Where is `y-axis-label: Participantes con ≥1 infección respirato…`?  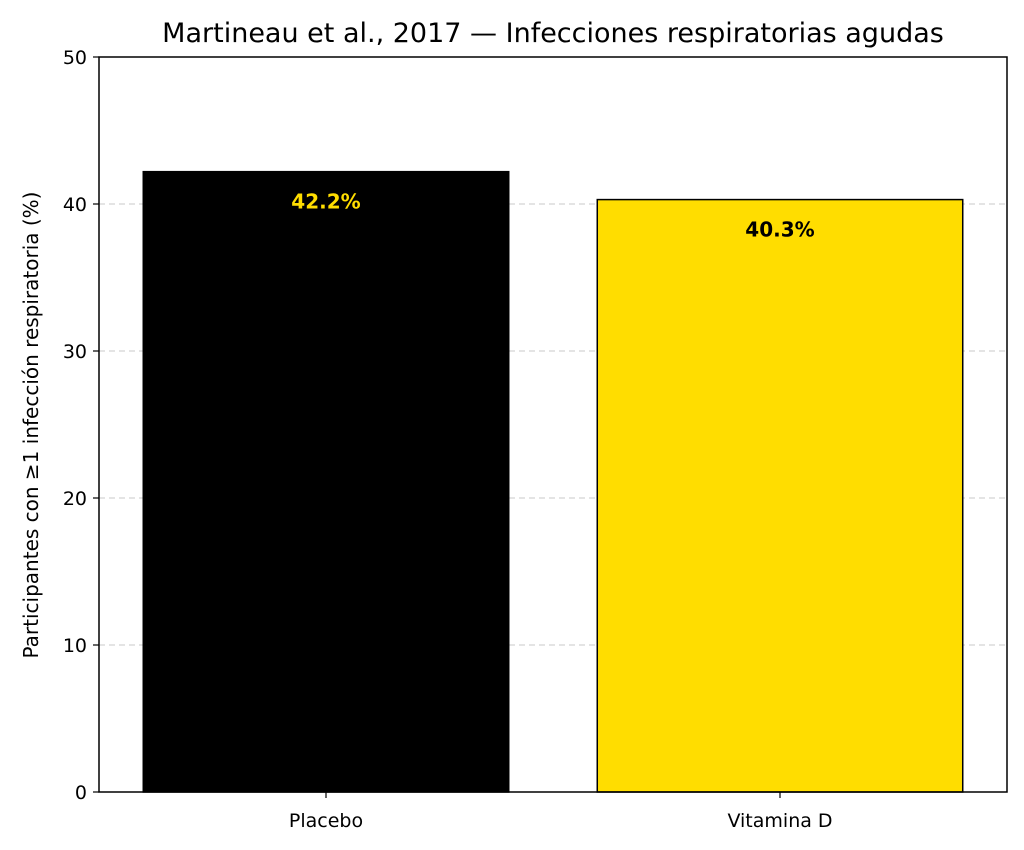
y-axis-label: Participantes con ≥1 infección respirato… is located at coordinates (31, 425).